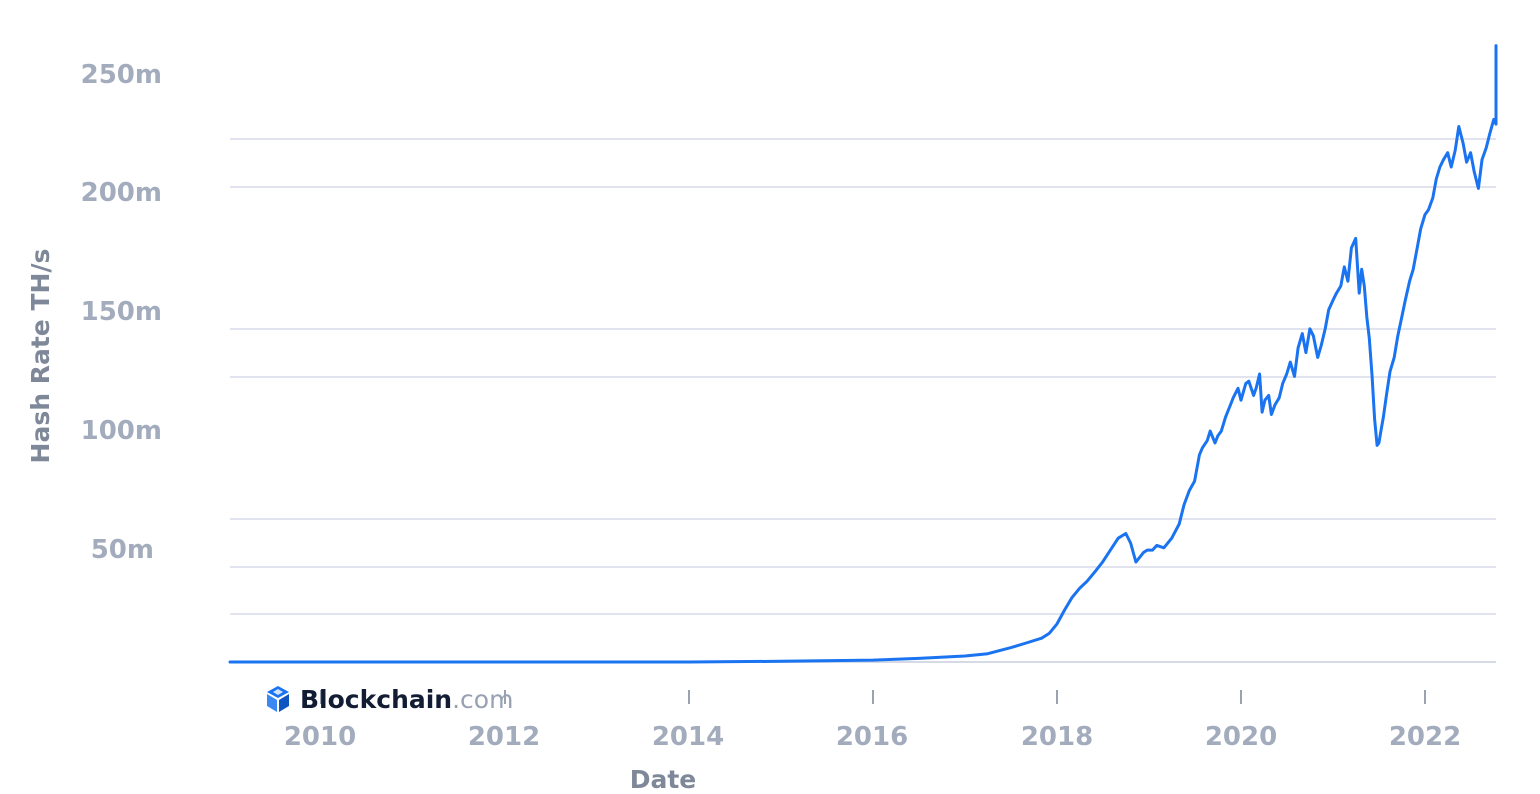 The image size is (1540, 794). What do you see at coordinates (376, 699) in the screenshot?
I see `brand-name-bold: Blockchain` at bounding box center [376, 699].